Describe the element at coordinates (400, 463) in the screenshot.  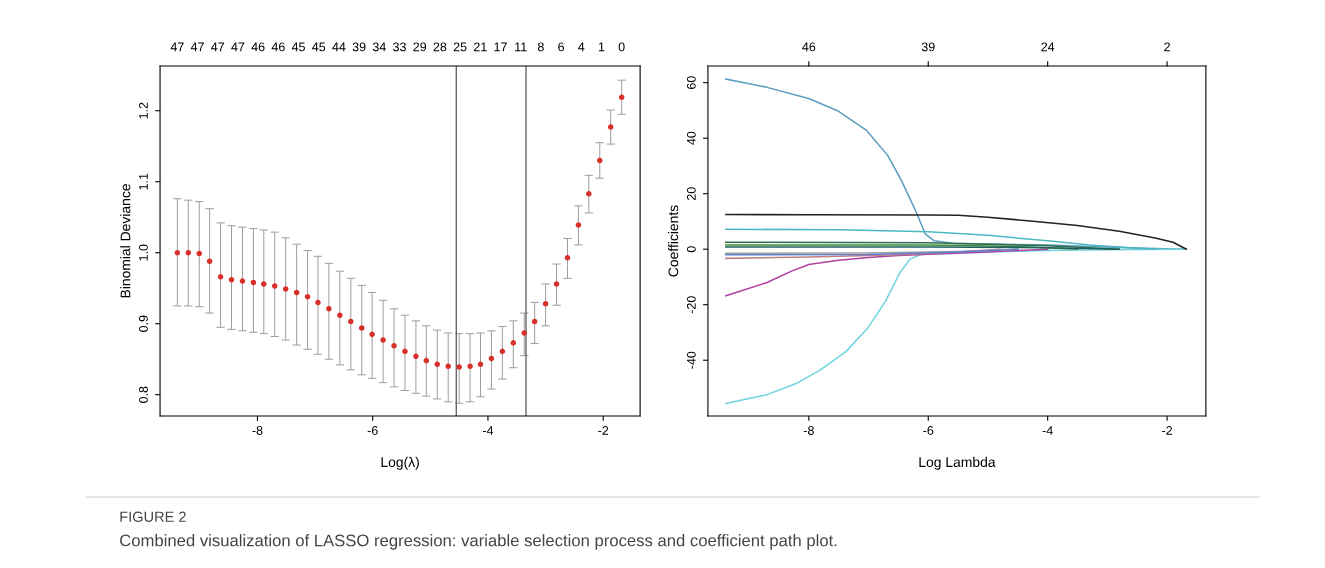
I see `x-axis-title: Log(λ)` at that location.